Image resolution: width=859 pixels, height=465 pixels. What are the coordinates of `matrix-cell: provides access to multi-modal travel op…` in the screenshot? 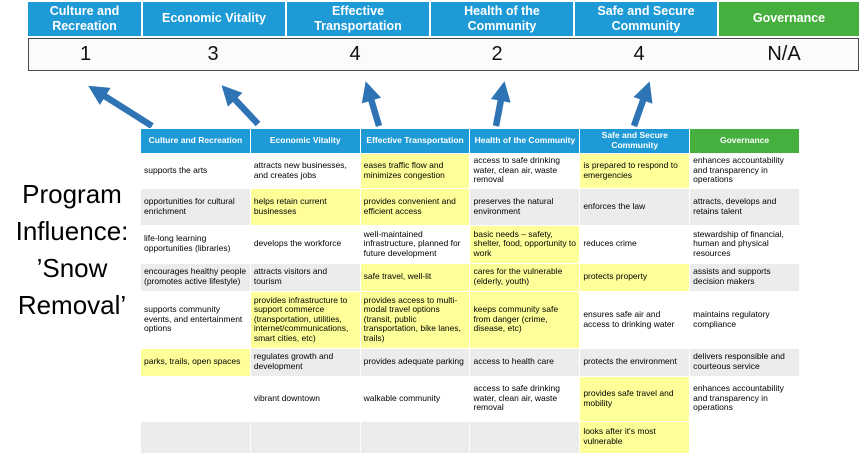 It's located at (415, 319).